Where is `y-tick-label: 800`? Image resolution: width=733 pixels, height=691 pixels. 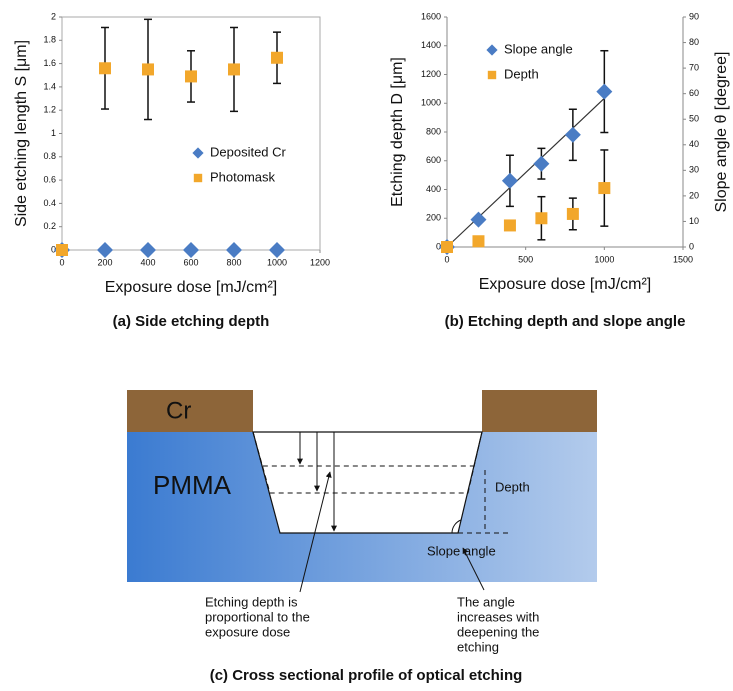 y-tick-label: 800 is located at coordinates (433, 131).